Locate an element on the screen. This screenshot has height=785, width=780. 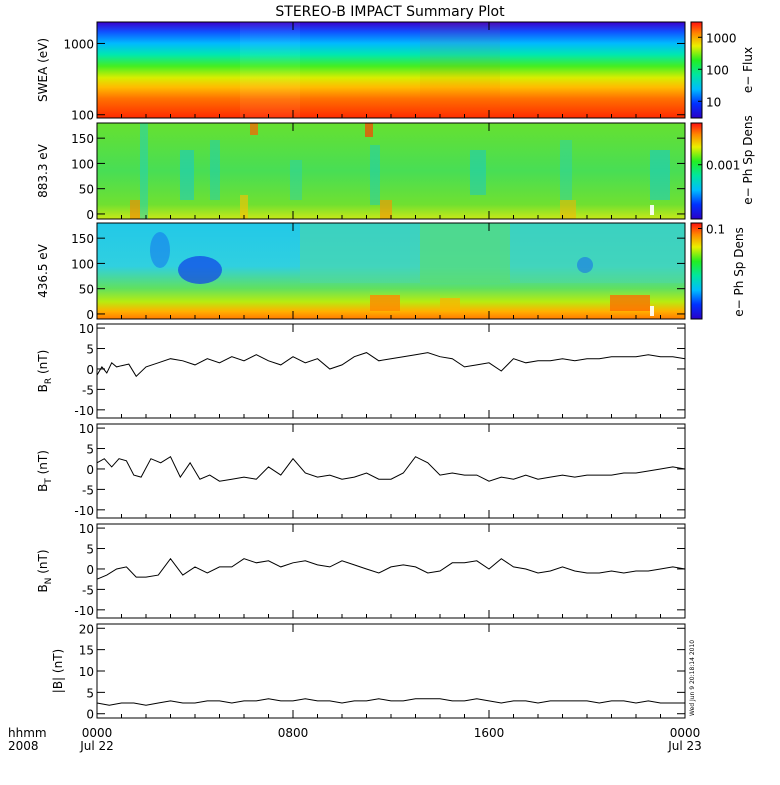
bmag-ytick-label: 5 is located at coordinates (90, 693).